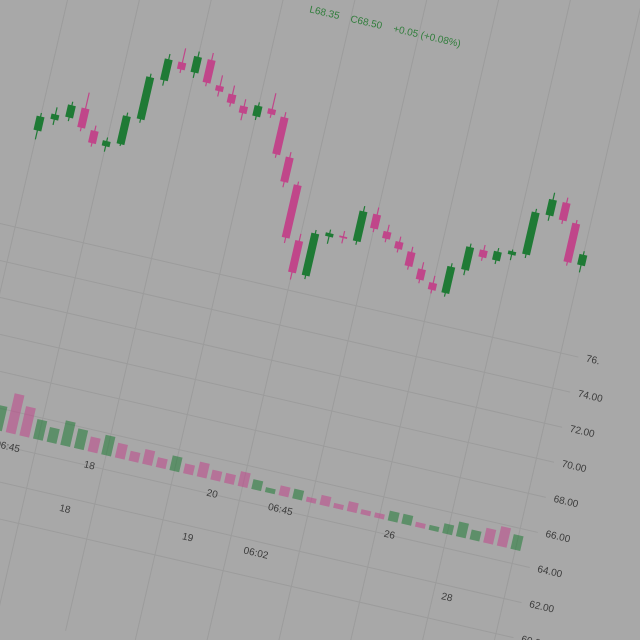 This screenshot has width=640, height=640. What do you see at coordinates (212, 494) in the screenshot?
I see `x-tick-label: 20` at bounding box center [212, 494].